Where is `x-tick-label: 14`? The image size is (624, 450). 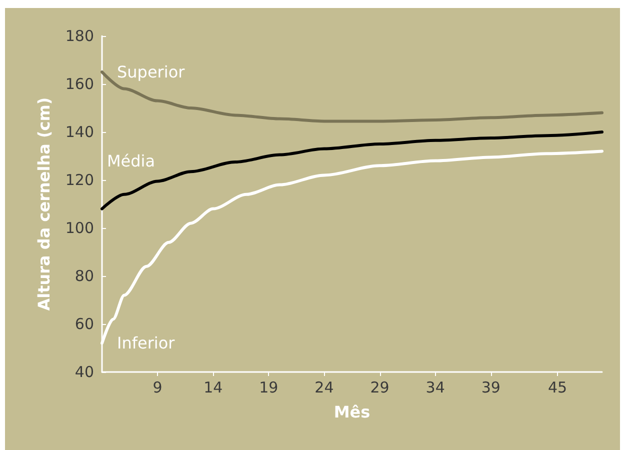
x-tick-label: 14 is located at coordinates (213, 387).